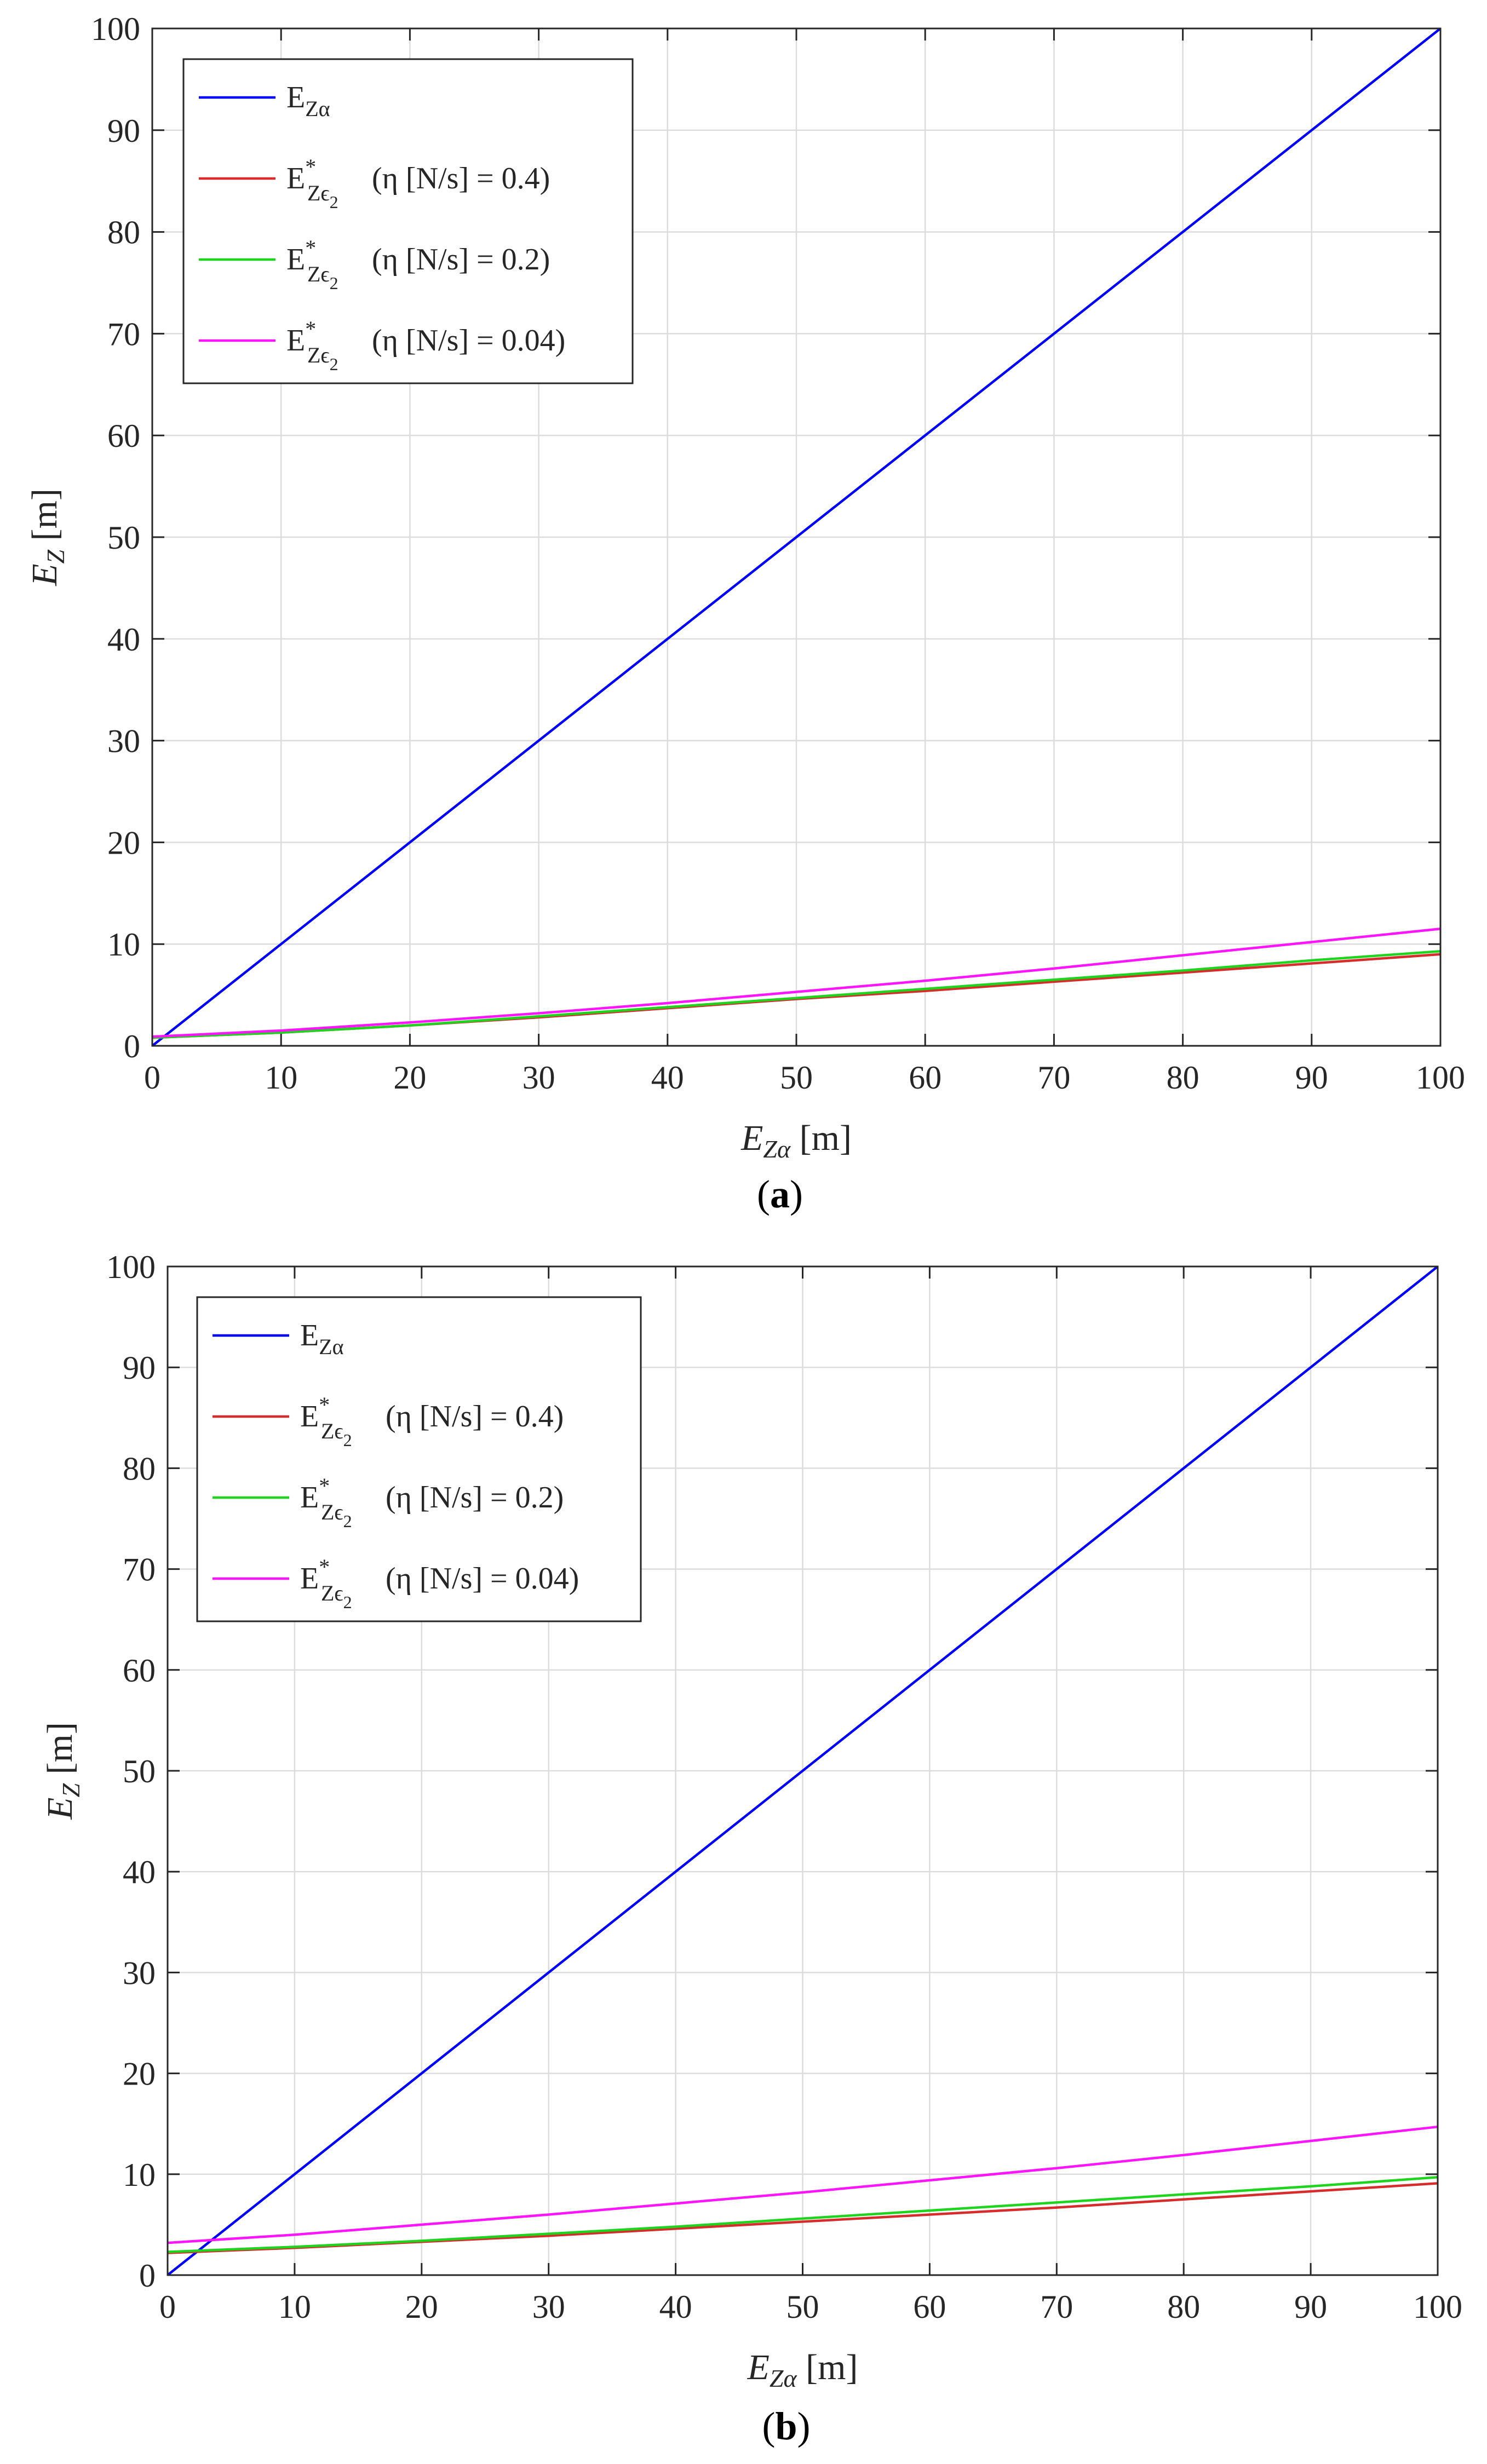 This screenshot has height=2464, width=1487. Describe the element at coordinates (464, 341) in the screenshot. I see `legend-label-param: (η [N/s] = 0.04)` at that location.